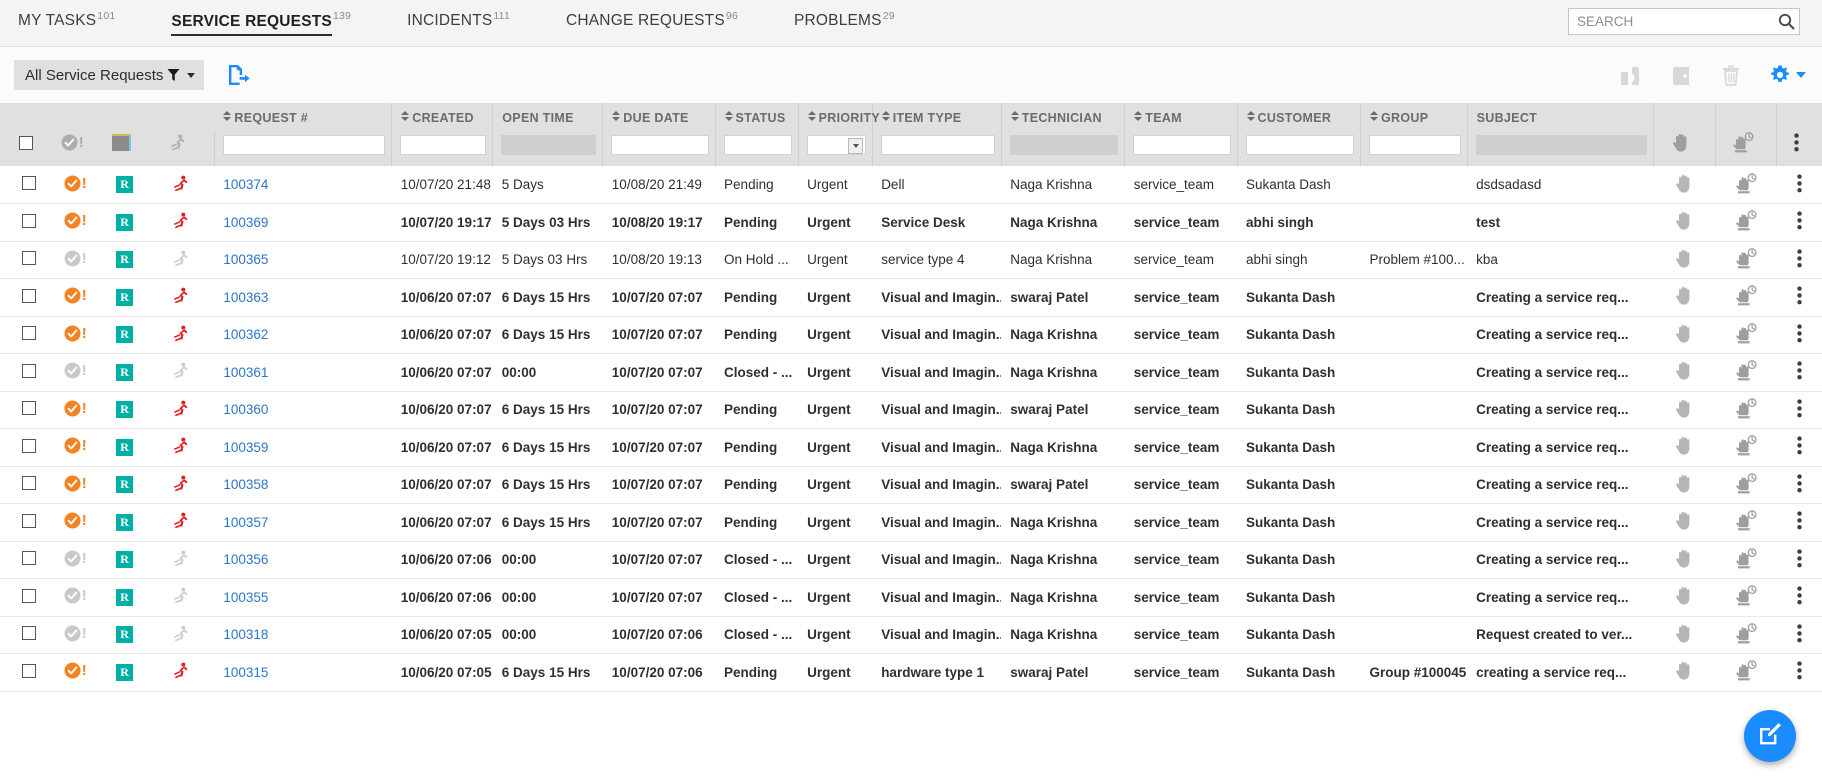 The image size is (1822, 782). I want to click on cell-request: 100318, so click(303, 635).